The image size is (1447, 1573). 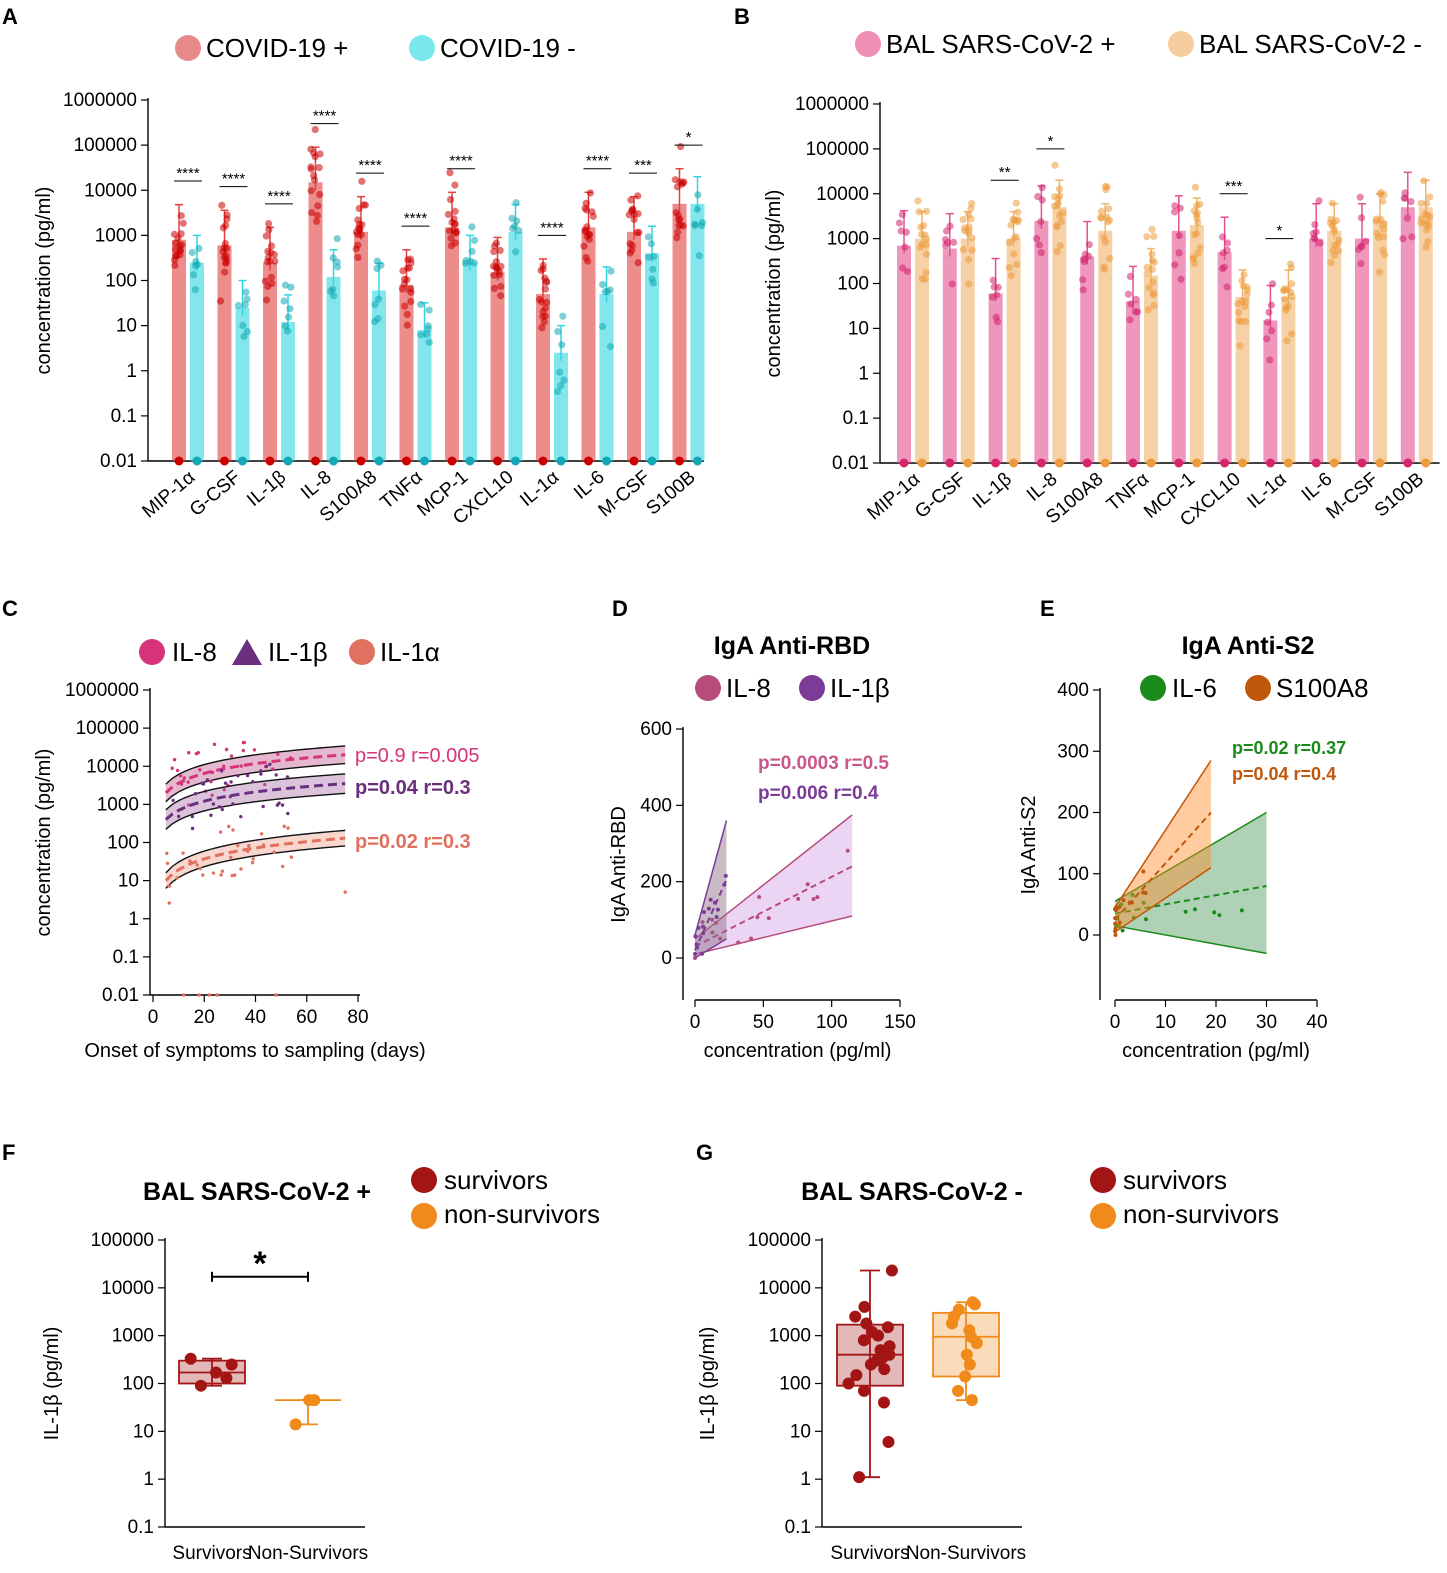 I want to click on panel-e-title: IgA Anti-S2, so click(x=1248, y=646).